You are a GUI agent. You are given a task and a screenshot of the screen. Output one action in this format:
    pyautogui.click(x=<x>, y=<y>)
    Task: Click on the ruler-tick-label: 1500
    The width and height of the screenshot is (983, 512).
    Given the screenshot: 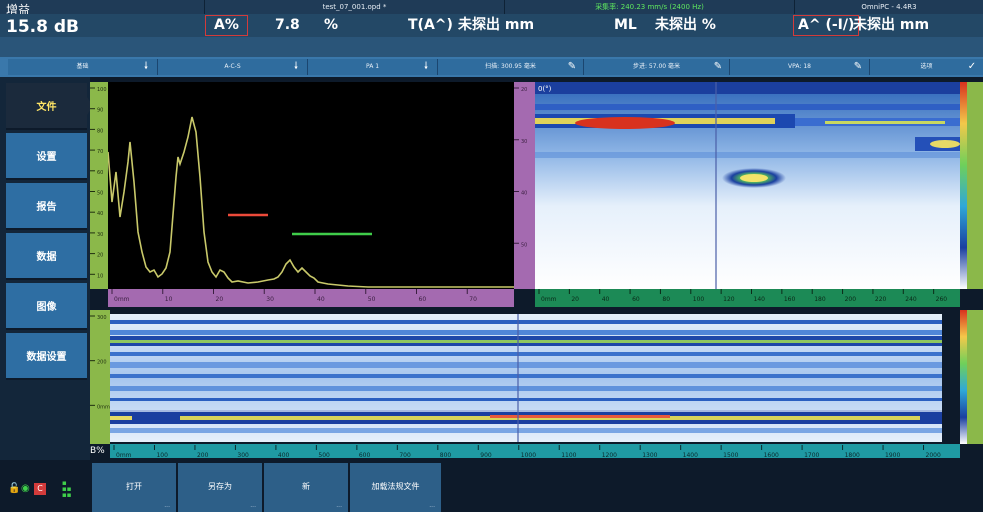 What is the action you would take?
    pyautogui.click(x=730, y=455)
    